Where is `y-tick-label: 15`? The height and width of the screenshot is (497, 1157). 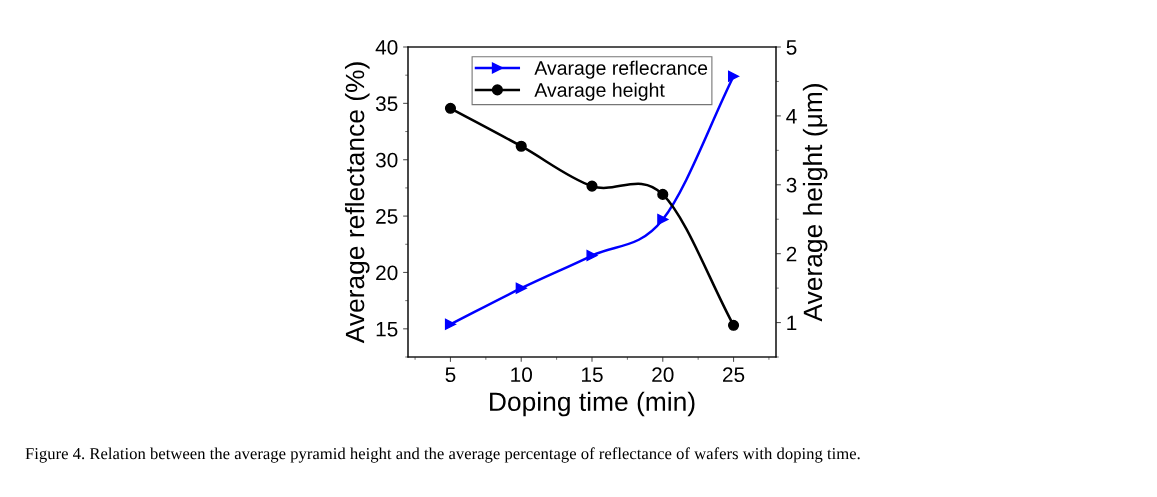
y-tick-label: 15 is located at coordinates (387, 329).